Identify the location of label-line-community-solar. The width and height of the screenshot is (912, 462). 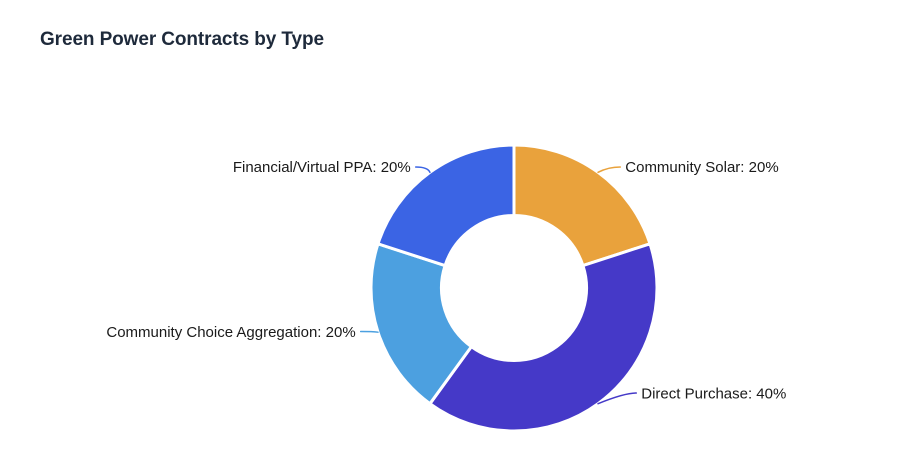
(609, 170).